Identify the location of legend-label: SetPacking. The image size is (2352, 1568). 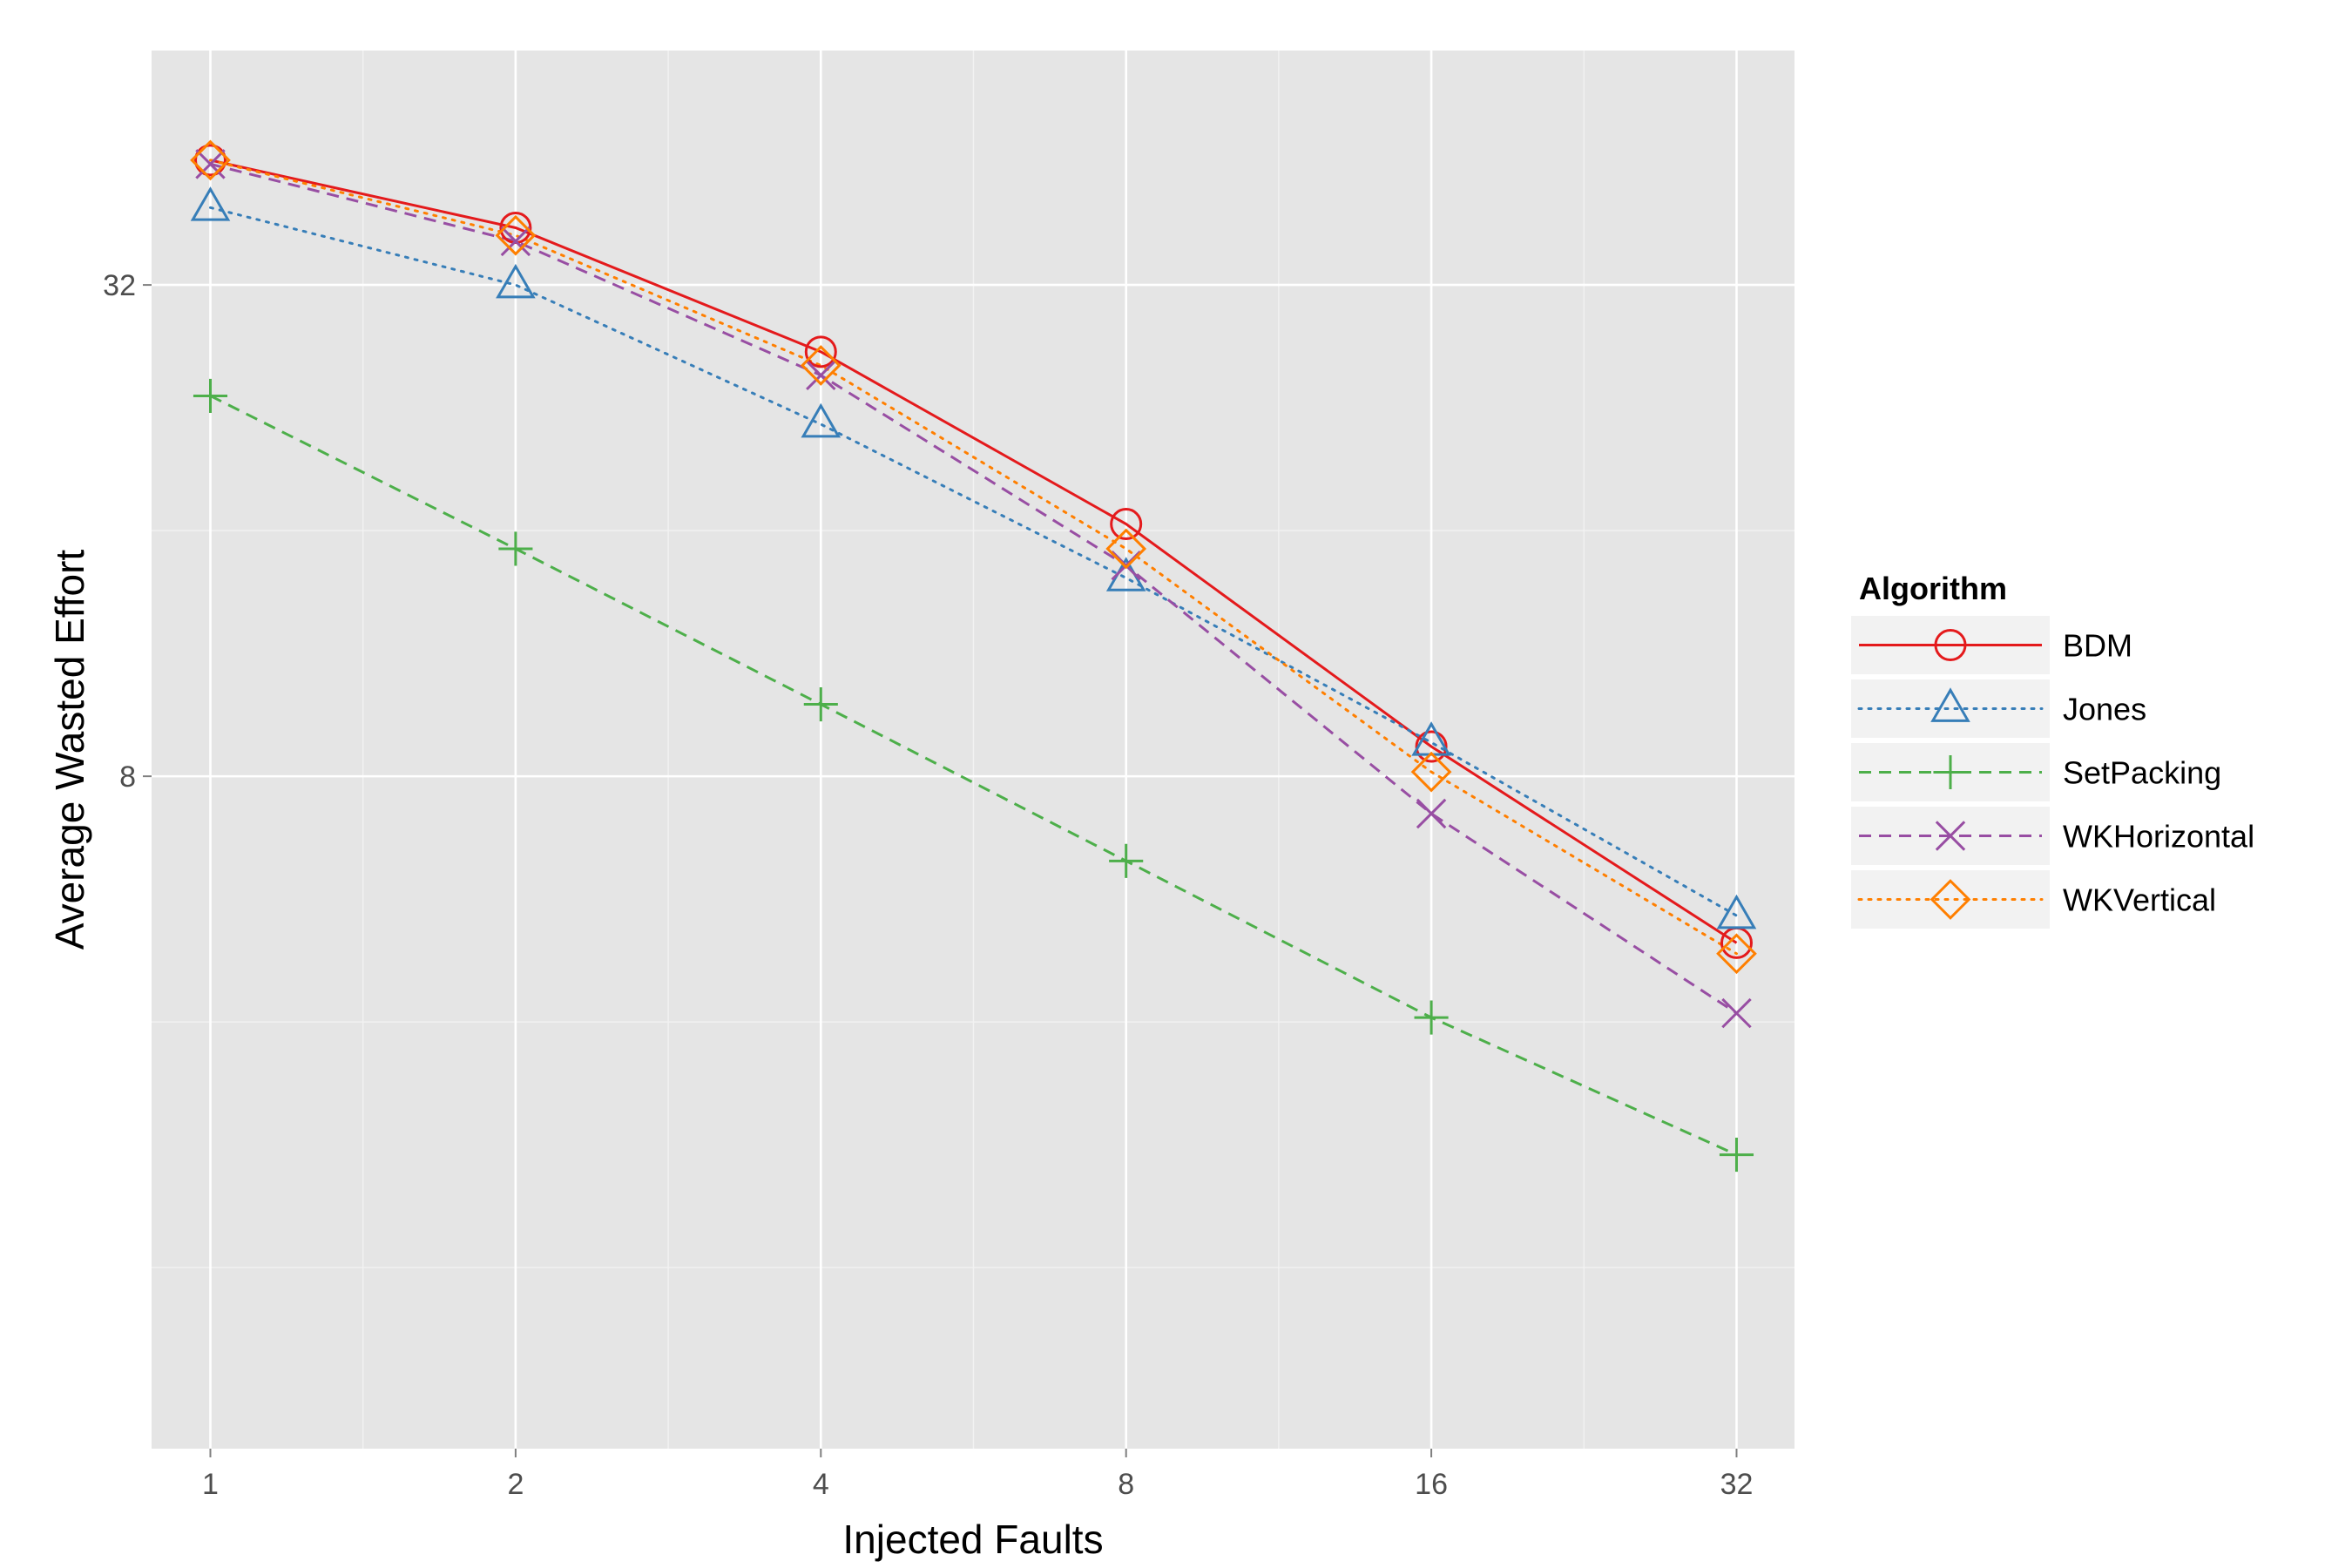
(2142, 773).